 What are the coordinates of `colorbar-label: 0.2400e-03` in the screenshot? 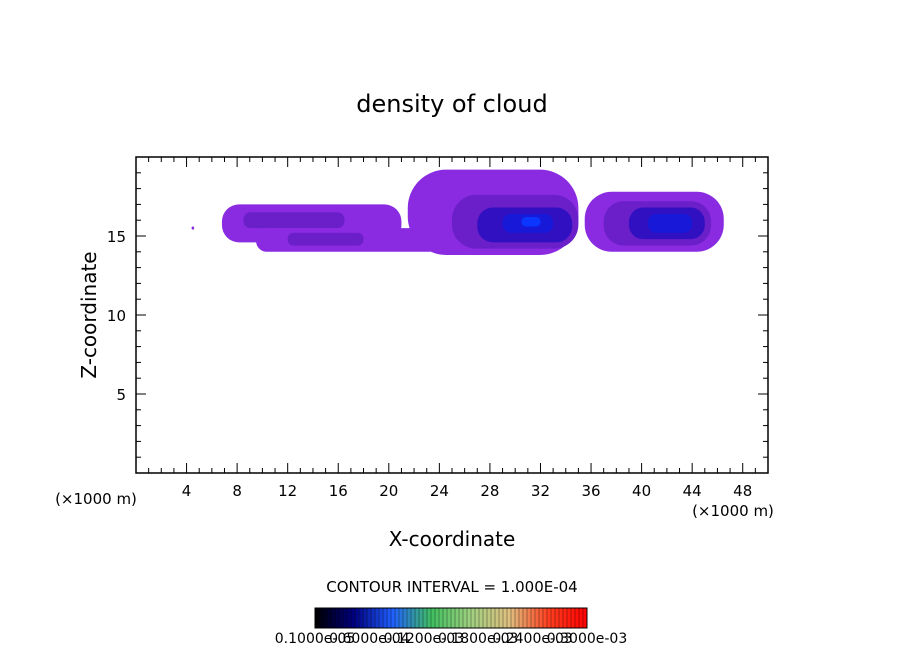 It's located at (532, 639).